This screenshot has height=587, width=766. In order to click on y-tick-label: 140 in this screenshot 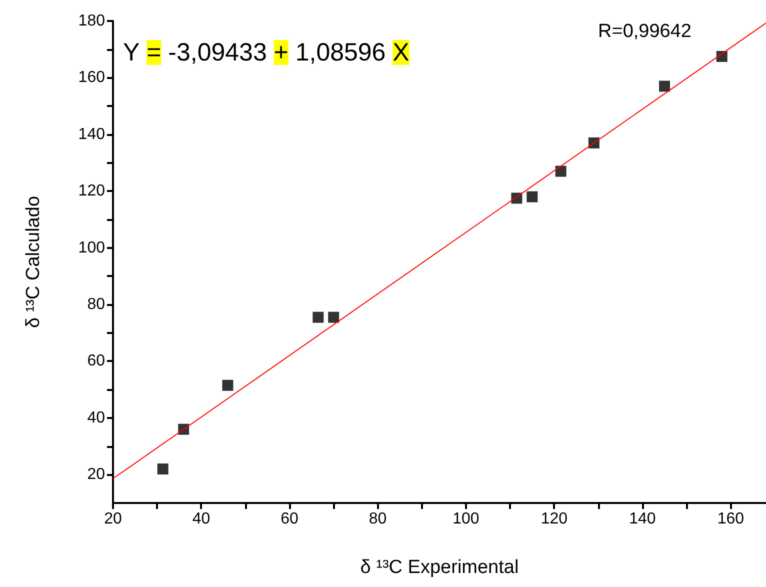, I will do `click(92, 134)`.